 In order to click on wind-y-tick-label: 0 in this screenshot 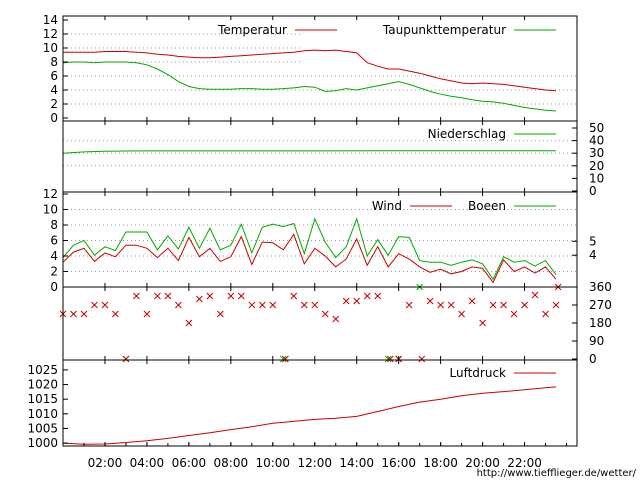, I will do `click(54, 287)`.